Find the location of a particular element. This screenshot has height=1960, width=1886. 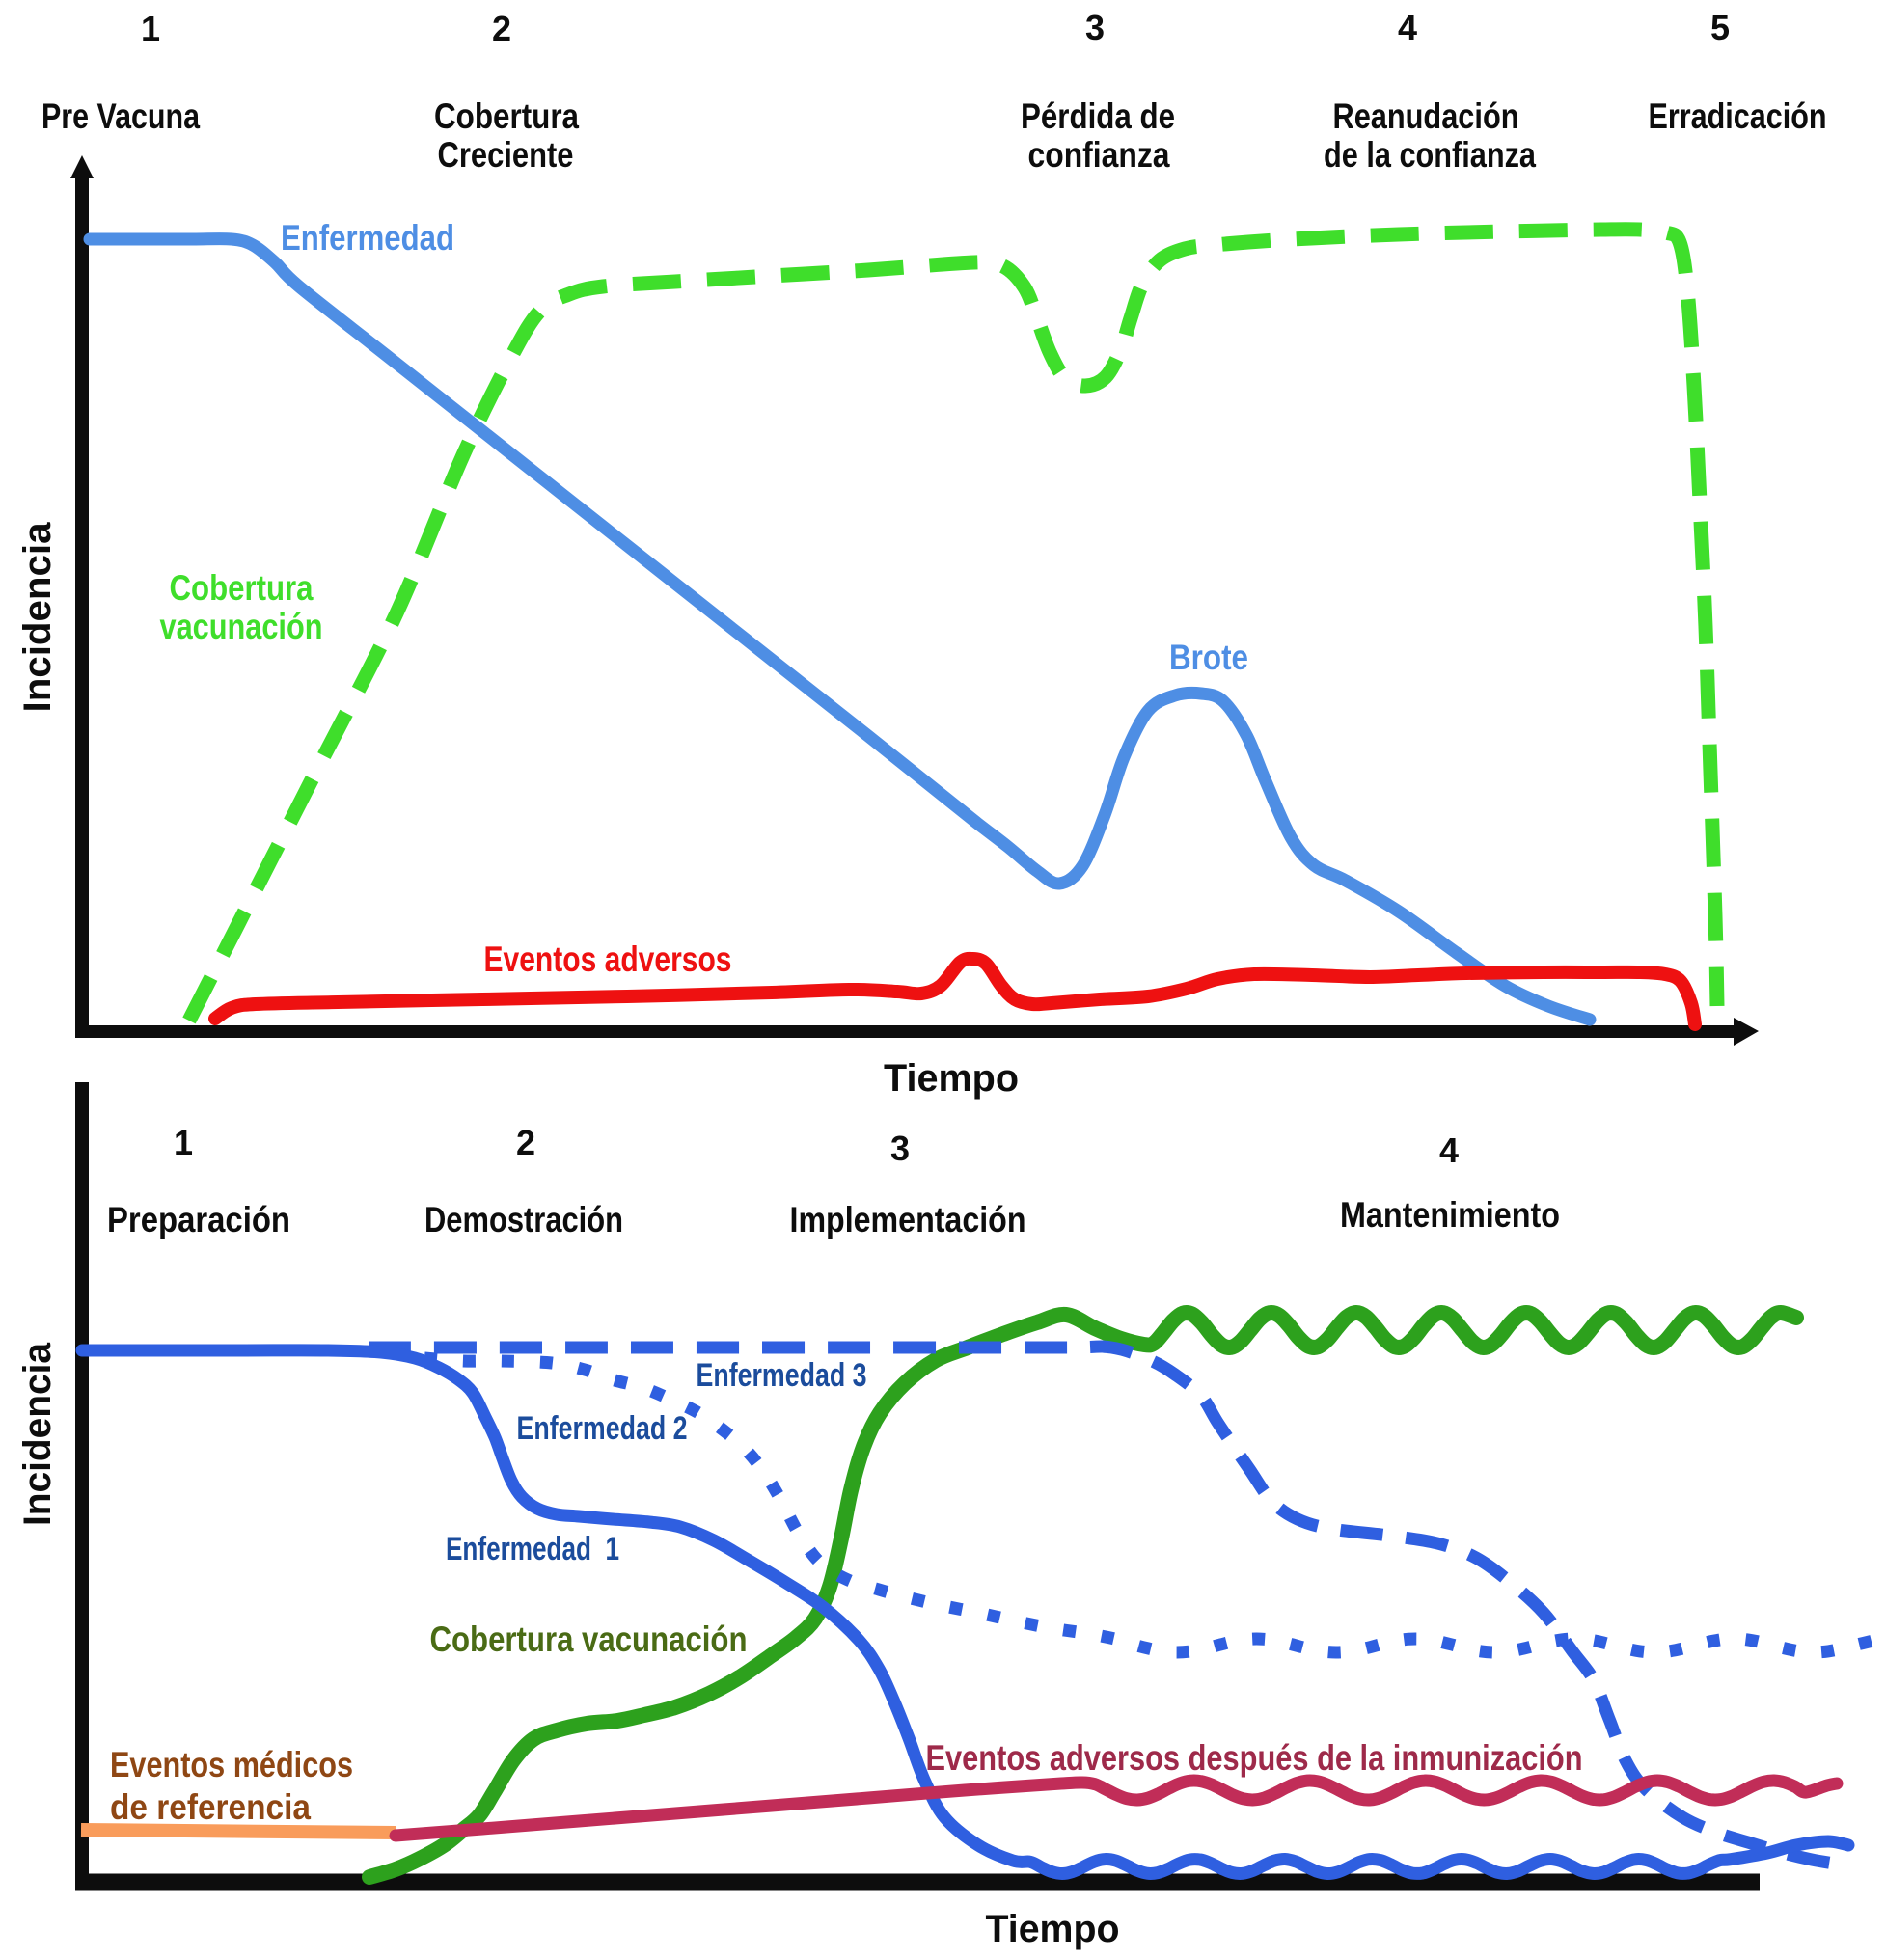

svg-text: Enfermedad is located at coordinates (367, 238).